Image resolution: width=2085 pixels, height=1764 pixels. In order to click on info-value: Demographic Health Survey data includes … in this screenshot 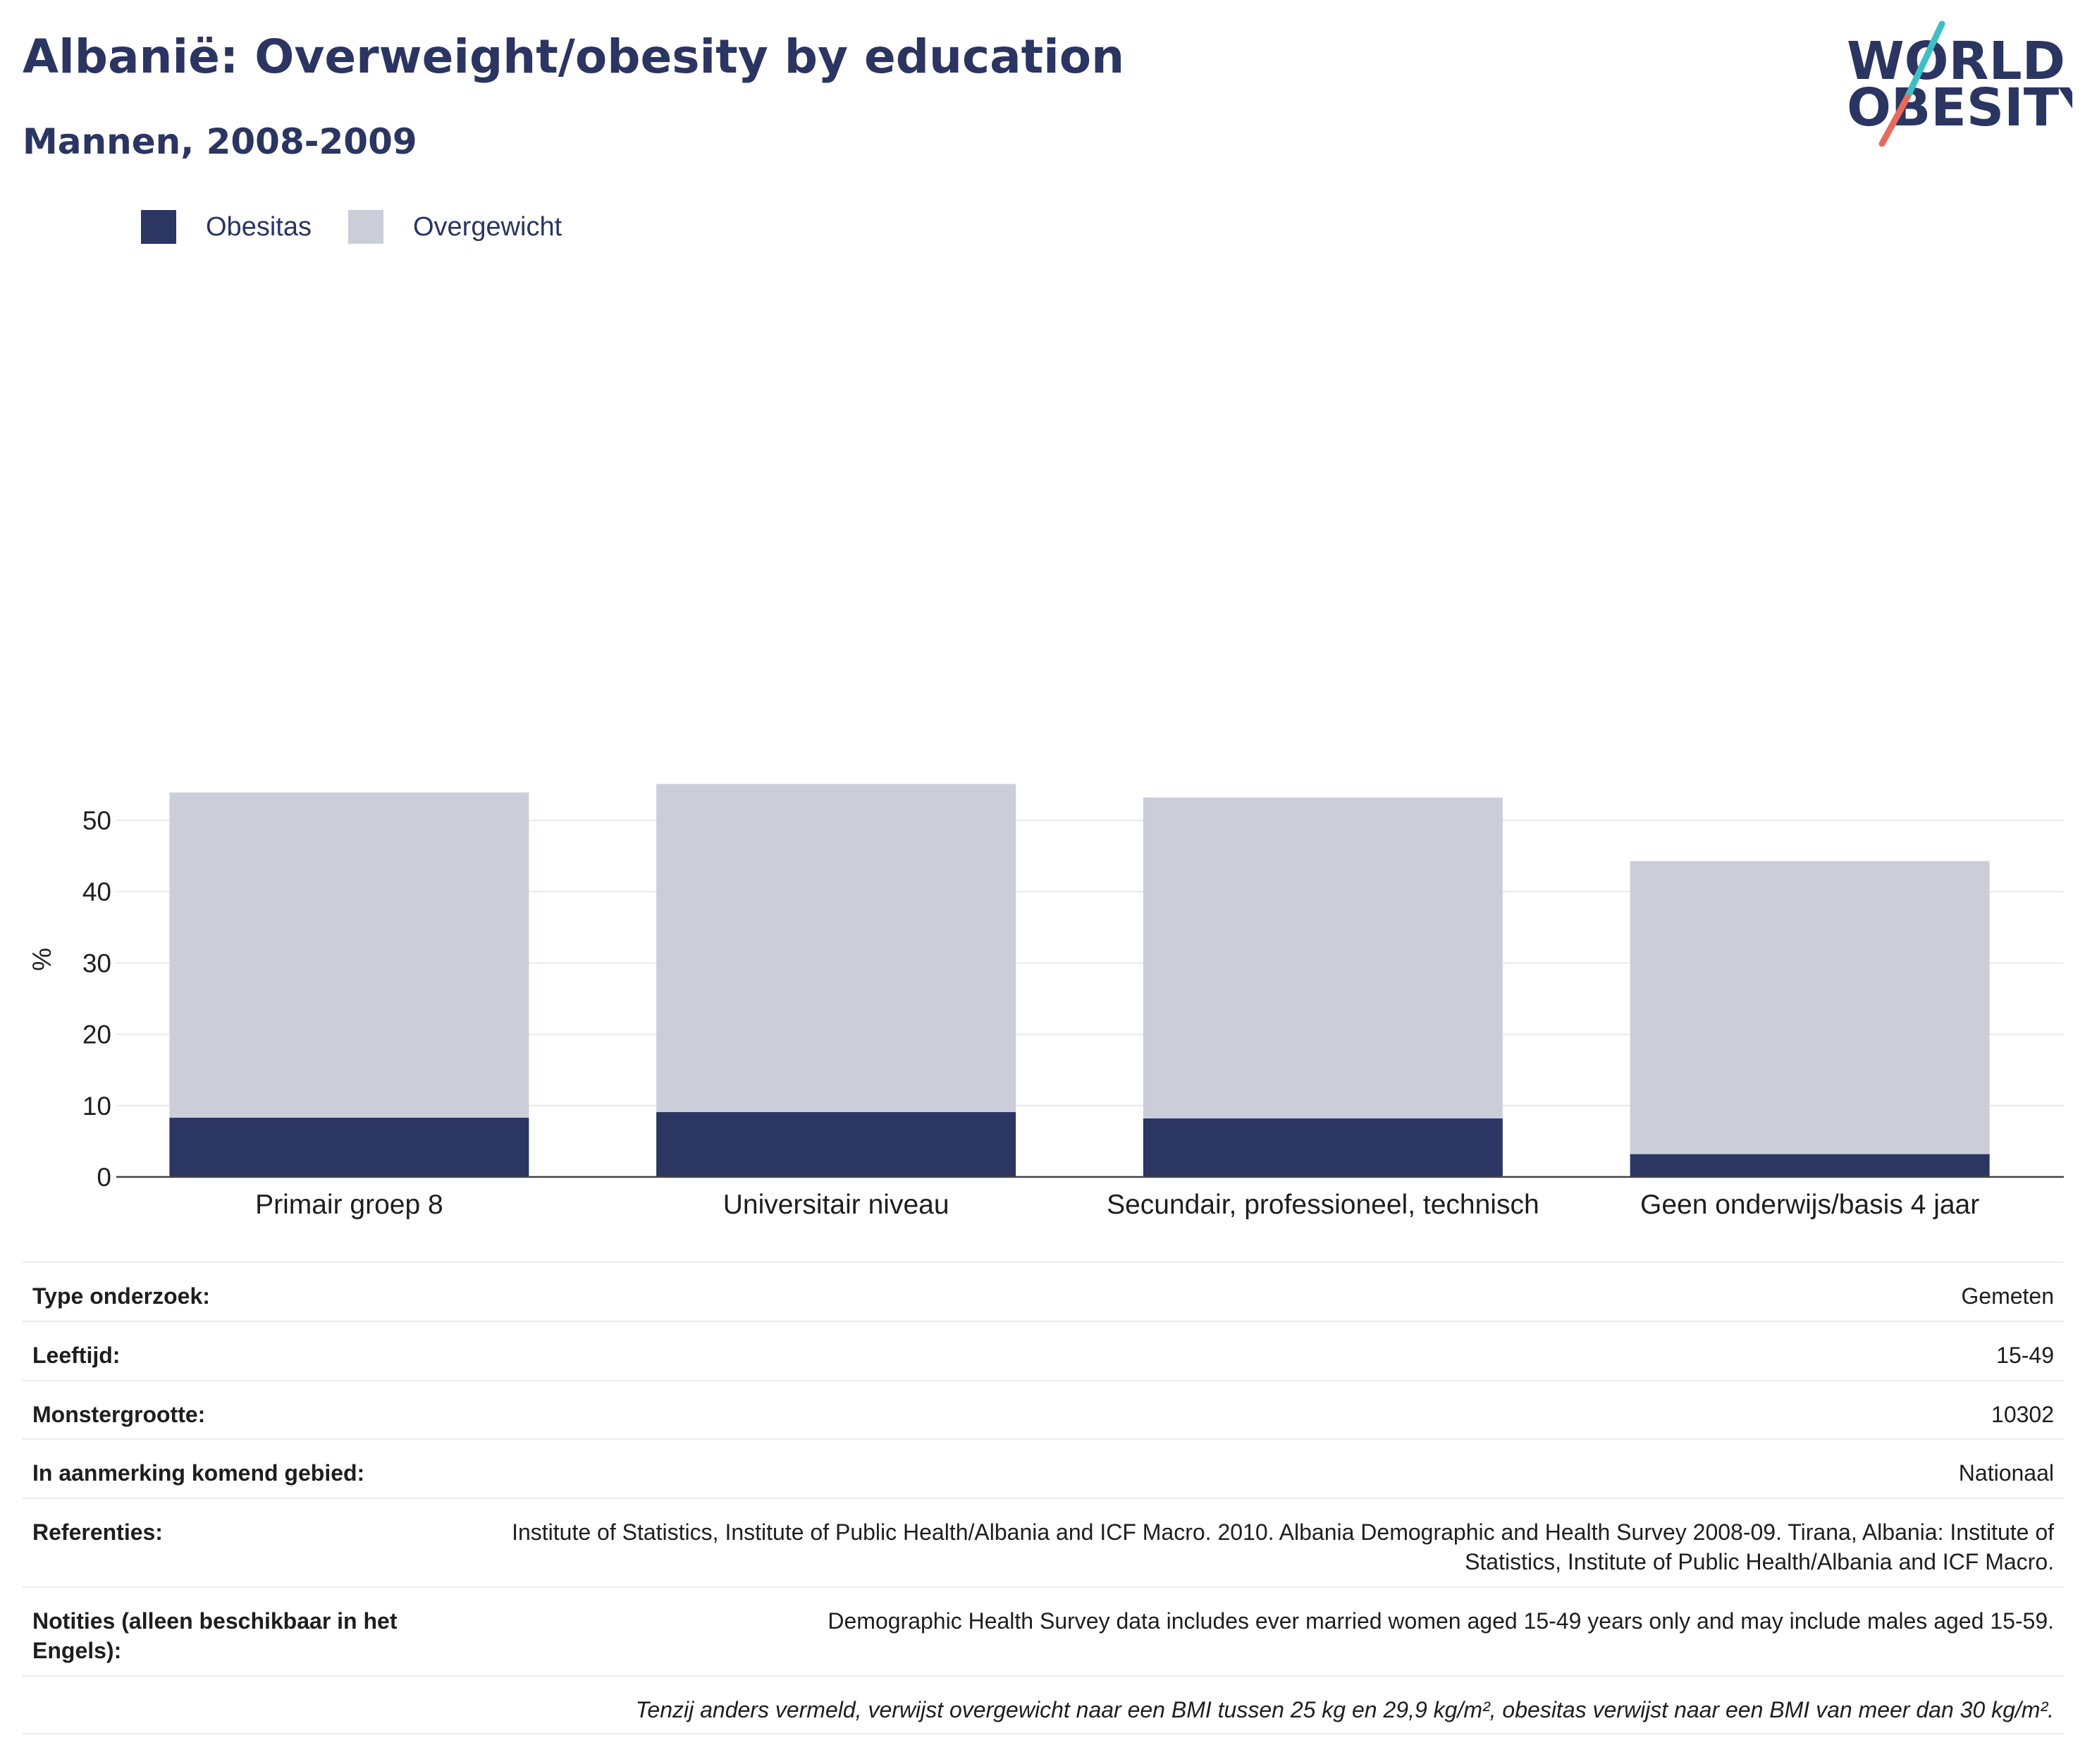, I will do `click(1441, 1621)`.